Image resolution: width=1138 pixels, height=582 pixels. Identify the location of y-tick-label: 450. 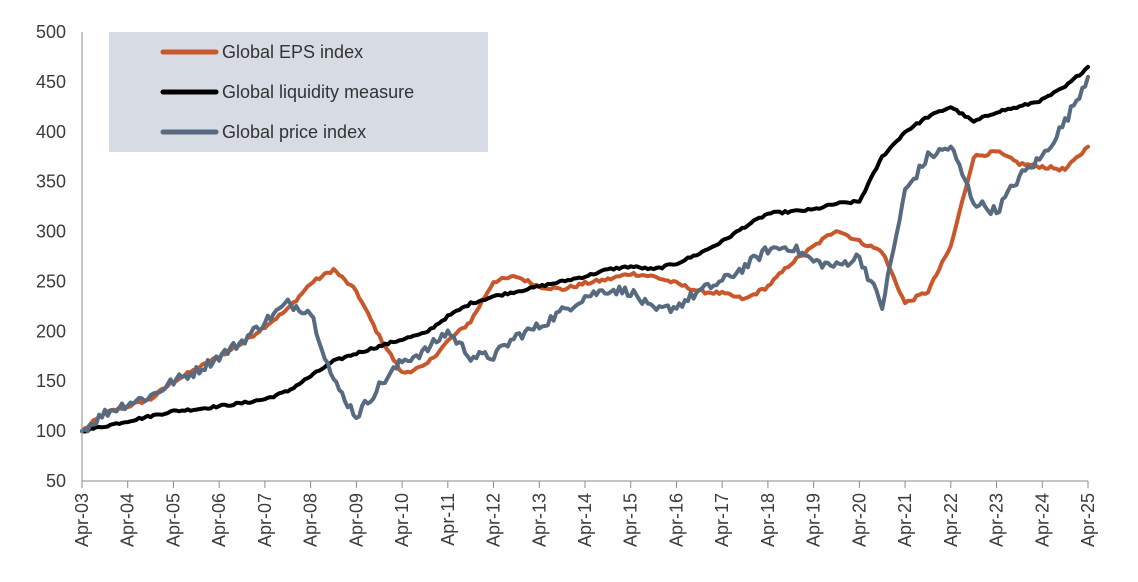
(51, 82).